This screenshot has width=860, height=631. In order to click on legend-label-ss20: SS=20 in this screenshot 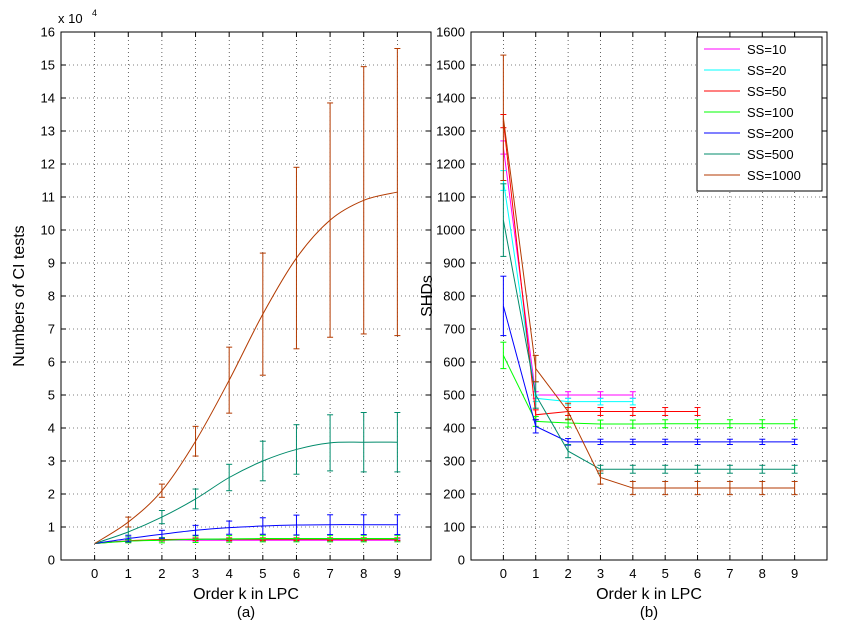, I will do `click(766, 70)`.